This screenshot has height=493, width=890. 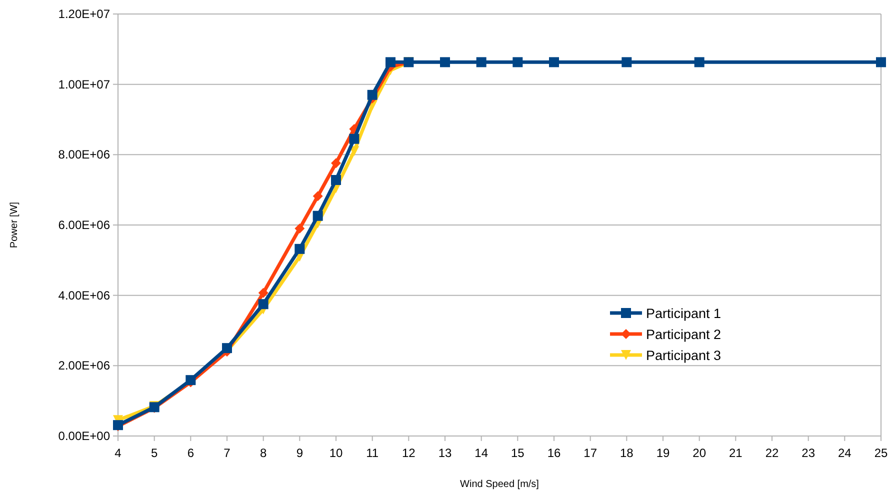 What do you see at coordinates (772, 453) in the screenshot?
I see `x-tick-label: 22` at bounding box center [772, 453].